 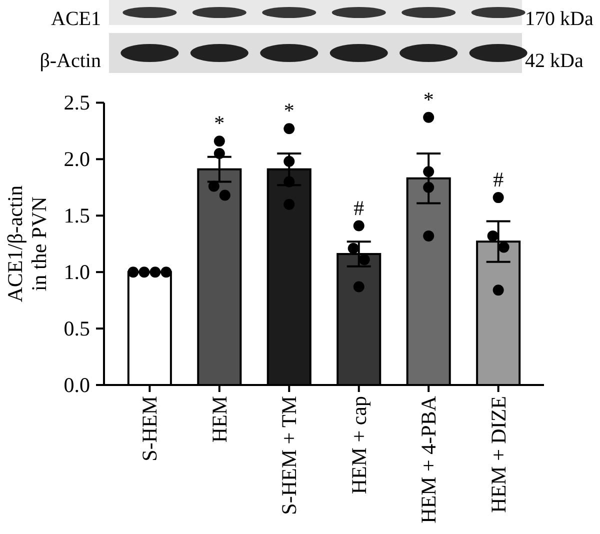 What do you see at coordinates (77, 159) in the screenshot?
I see `y-tick-label: 2.0` at bounding box center [77, 159].